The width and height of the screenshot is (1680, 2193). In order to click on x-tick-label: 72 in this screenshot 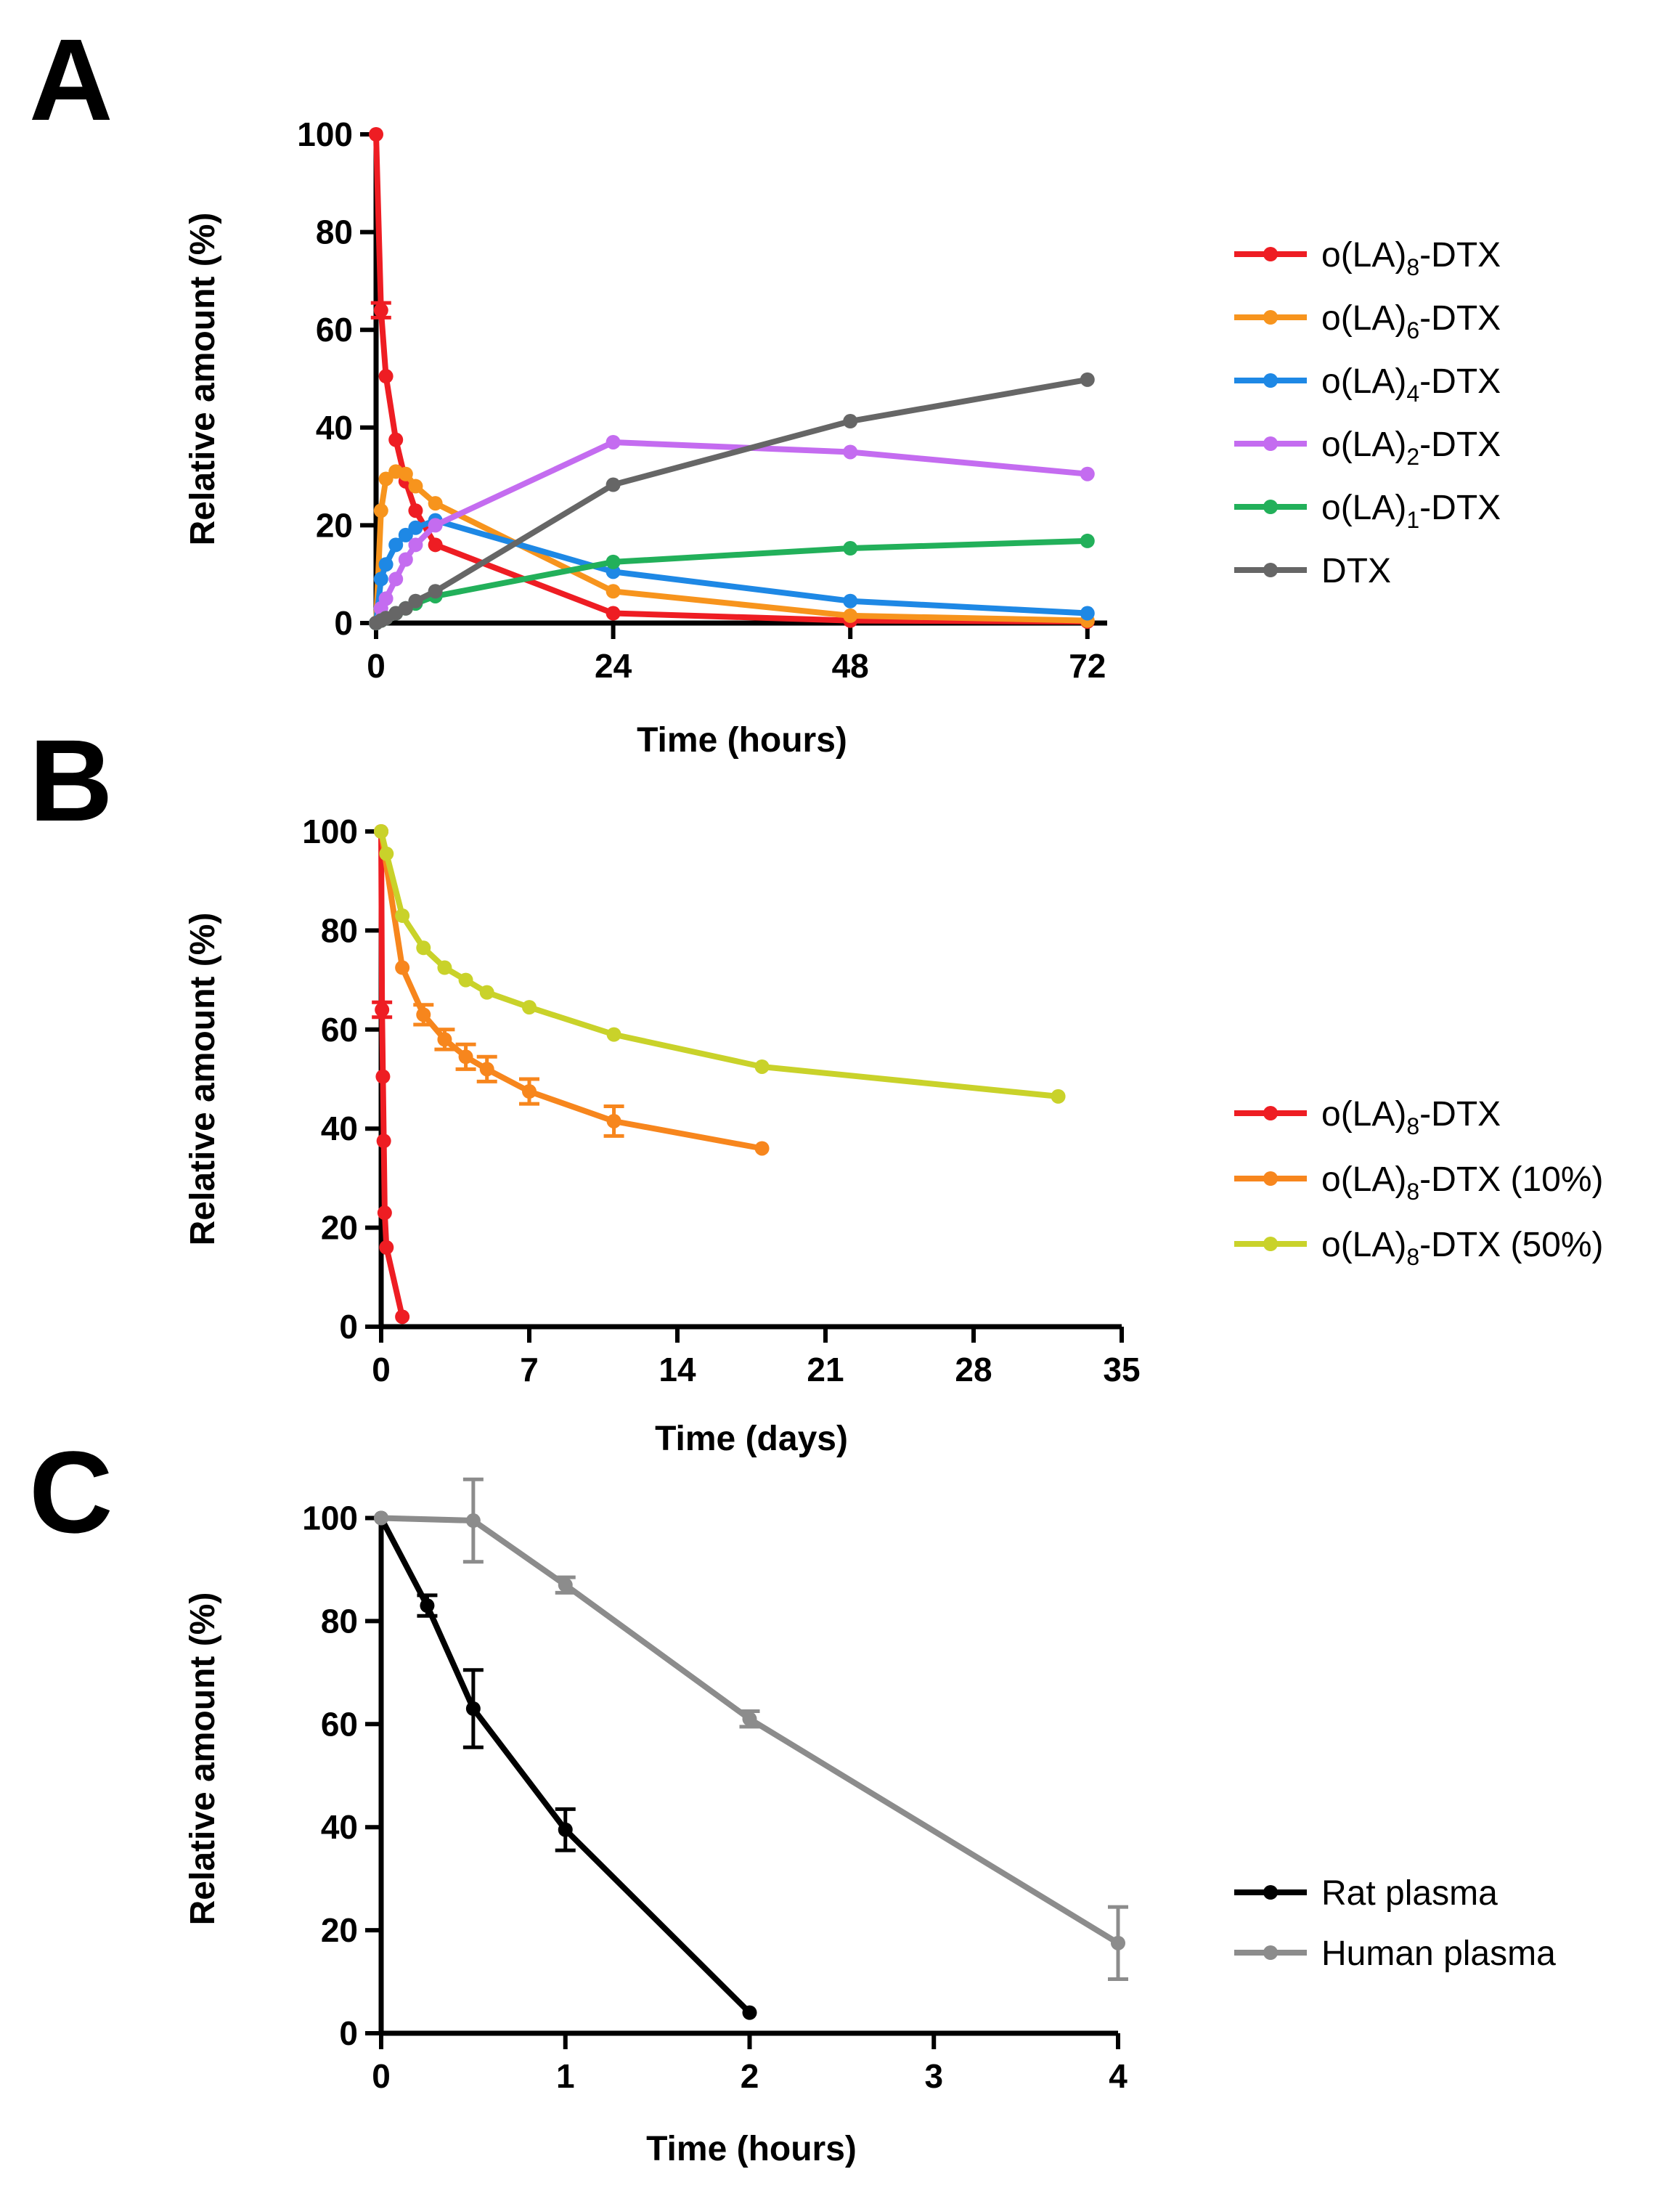, I will do `click(1087, 666)`.